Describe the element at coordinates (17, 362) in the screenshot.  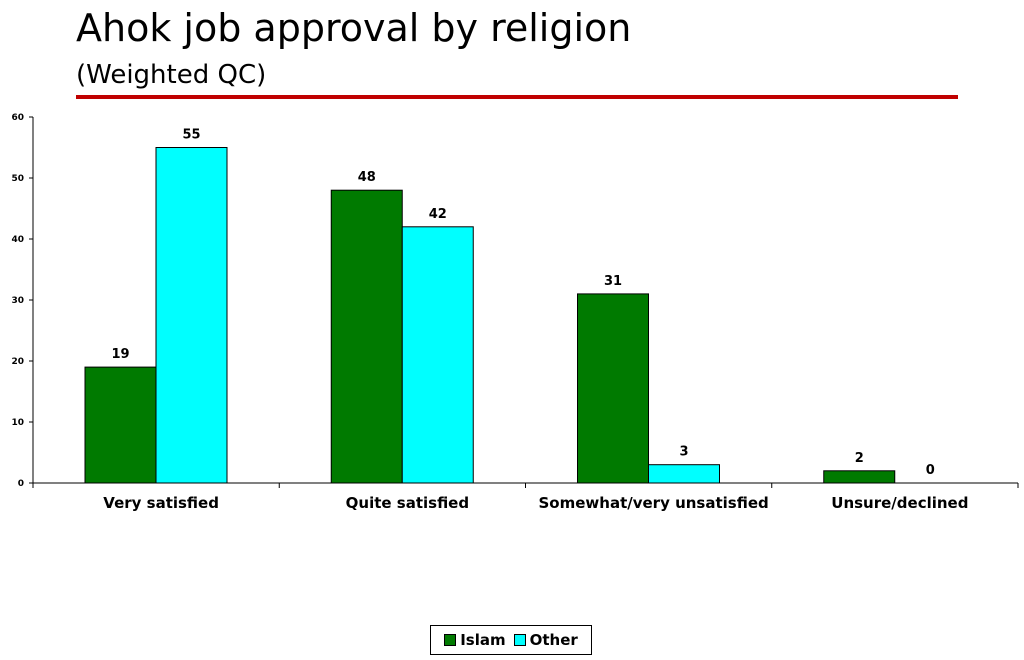
I see `y-tick-label: 20` at that location.